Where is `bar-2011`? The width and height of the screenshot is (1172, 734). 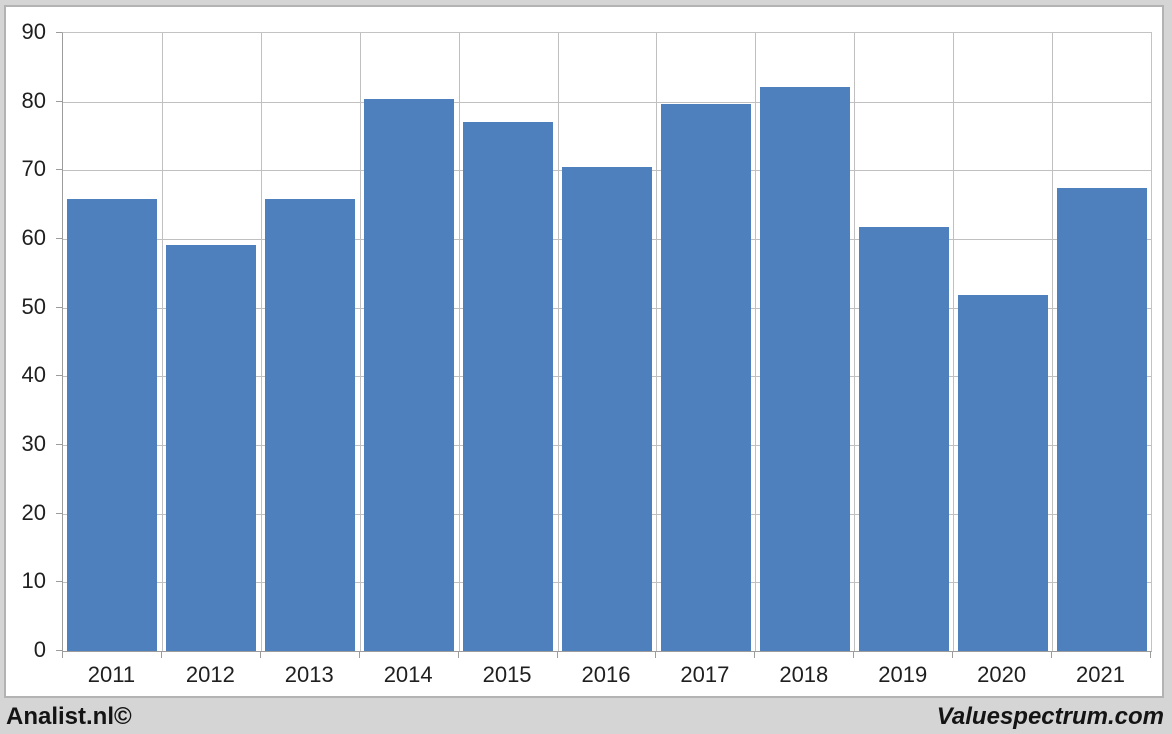 bar-2011 is located at coordinates (112, 425).